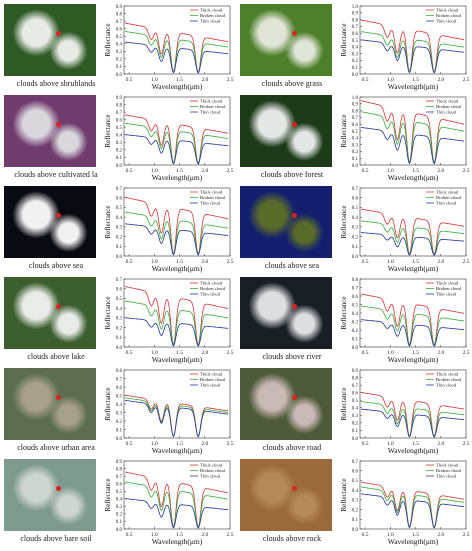  I want to click on y-tick-label: 0.6, so click(119, 29).